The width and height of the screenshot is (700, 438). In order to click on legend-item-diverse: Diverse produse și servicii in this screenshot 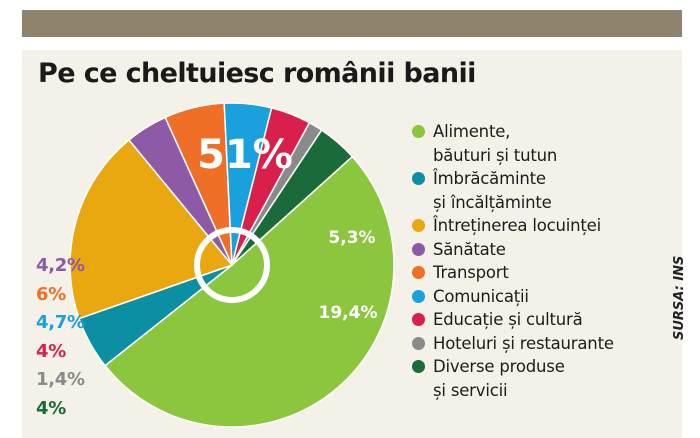, I will do `click(513, 378)`.